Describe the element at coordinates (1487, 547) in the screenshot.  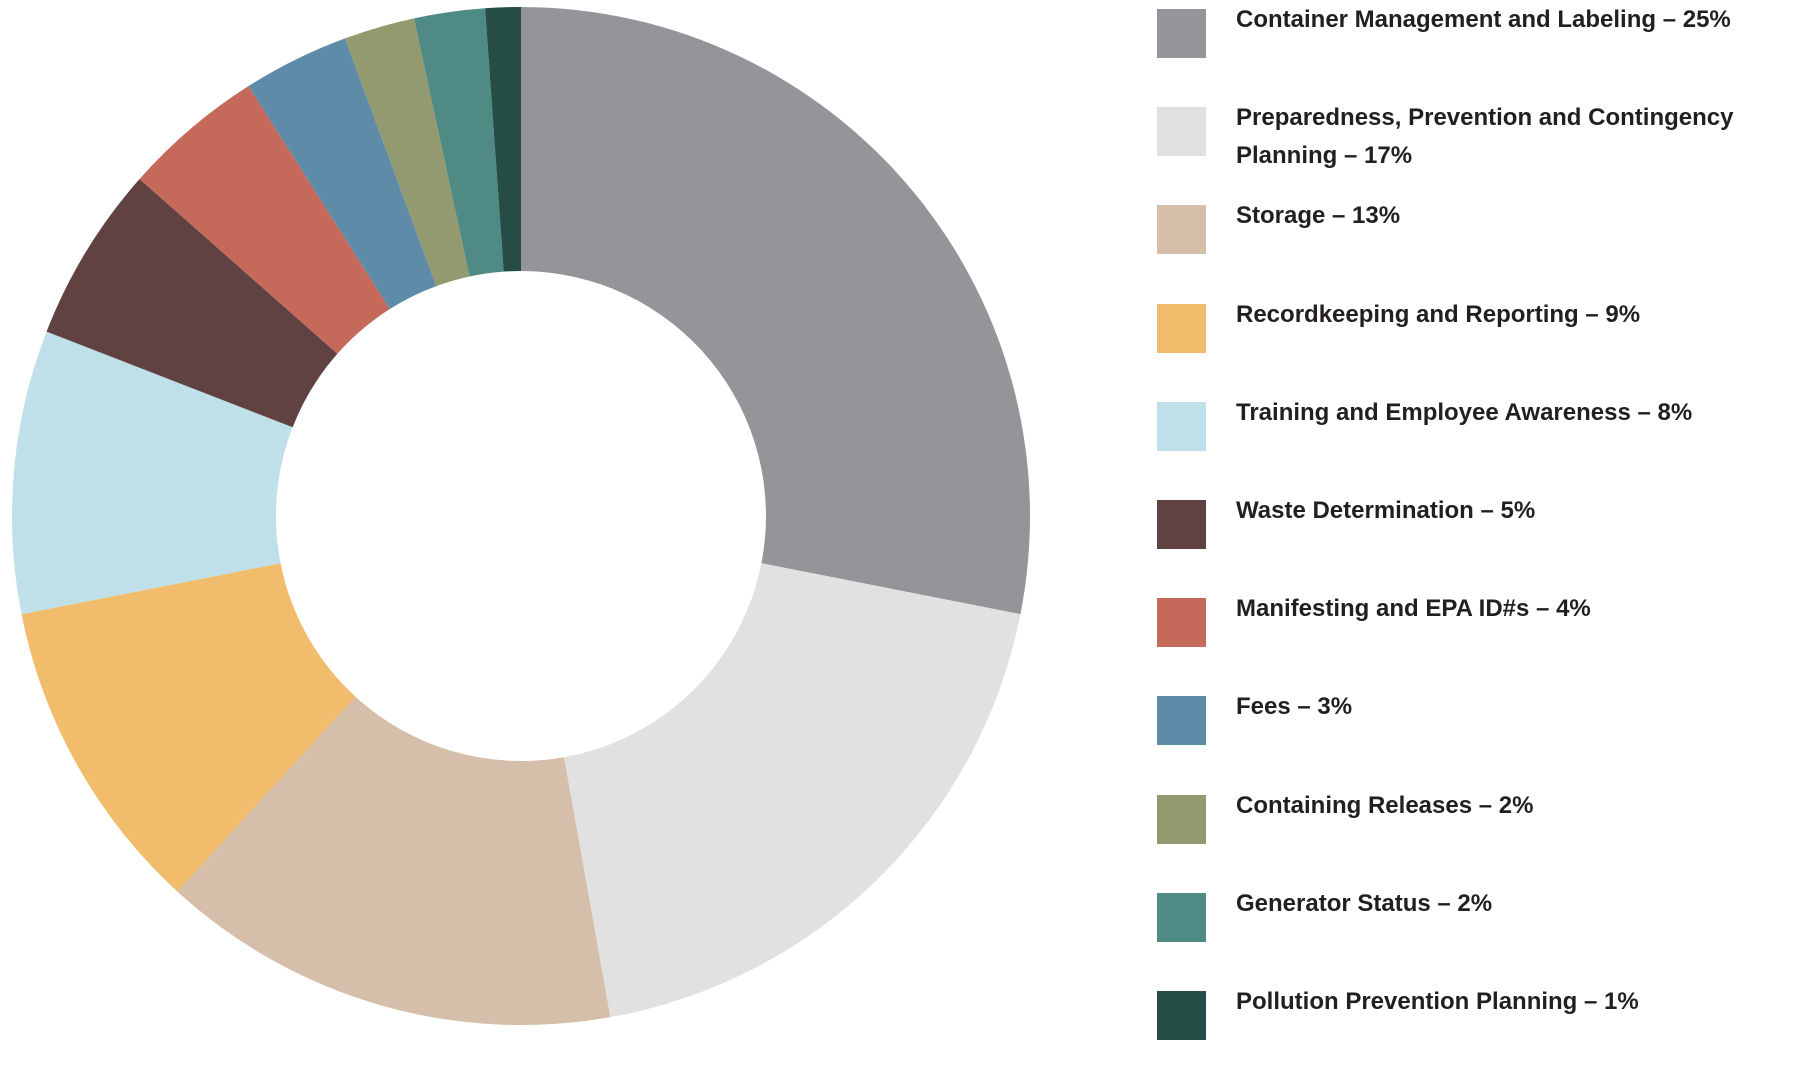
I see `legend-entry: Waste Determination – 5%` at that location.